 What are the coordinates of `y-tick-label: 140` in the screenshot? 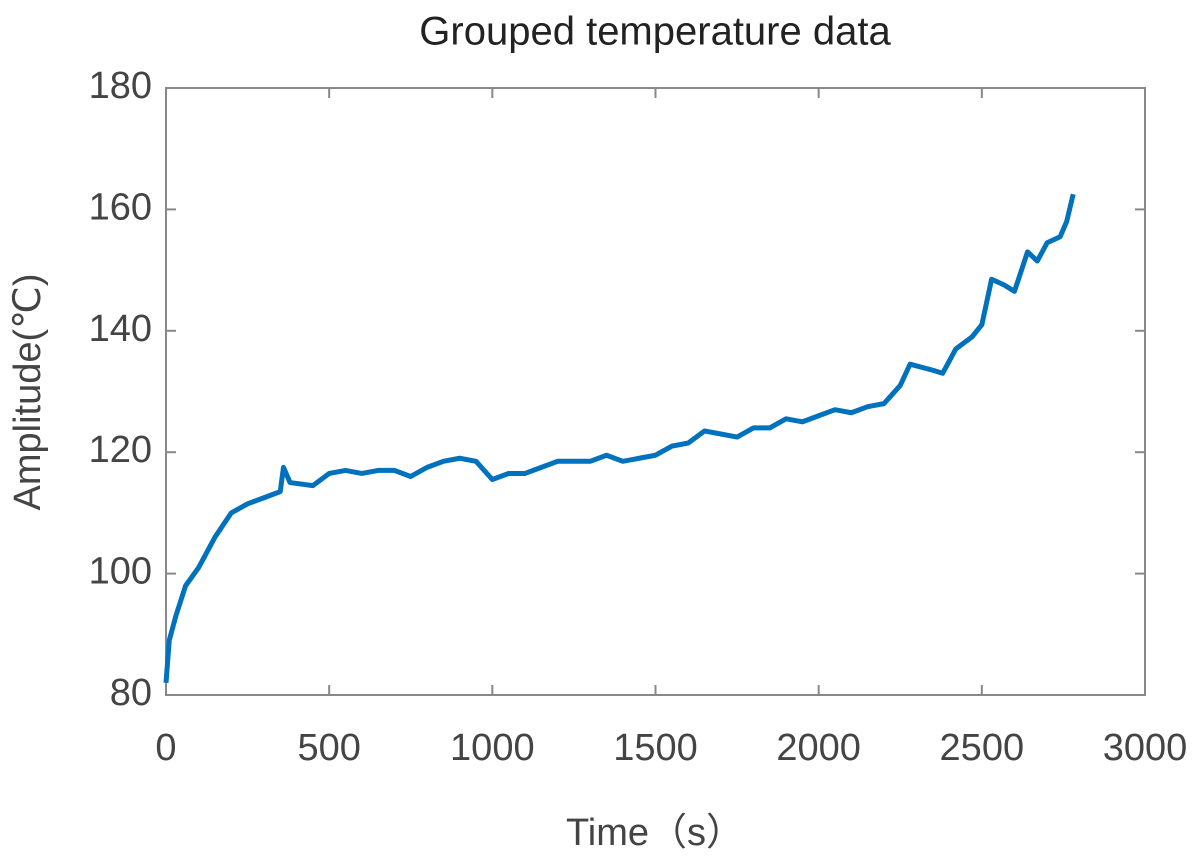 It's located at (120, 329).